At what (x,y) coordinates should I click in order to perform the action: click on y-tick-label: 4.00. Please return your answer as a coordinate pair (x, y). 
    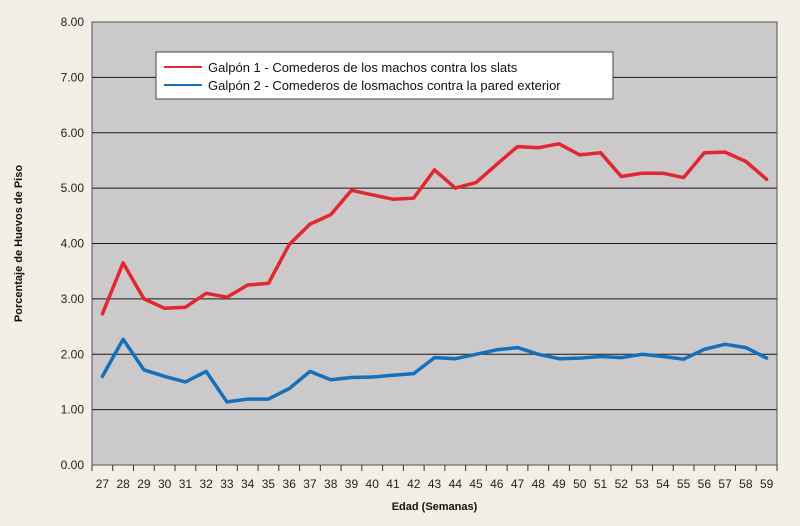
    Looking at the image, I should click on (73, 244).